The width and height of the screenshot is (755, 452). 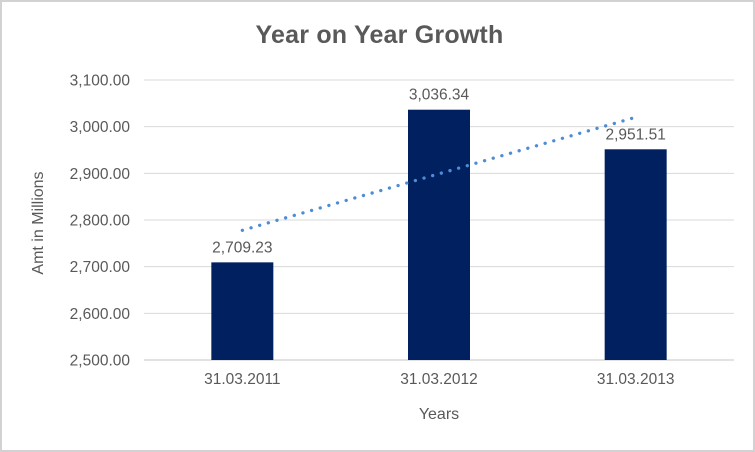 What do you see at coordinates (100, 314) in the screenshot?
I see `y-tick-label: 2,600.00` at bounding box center [100, 314].